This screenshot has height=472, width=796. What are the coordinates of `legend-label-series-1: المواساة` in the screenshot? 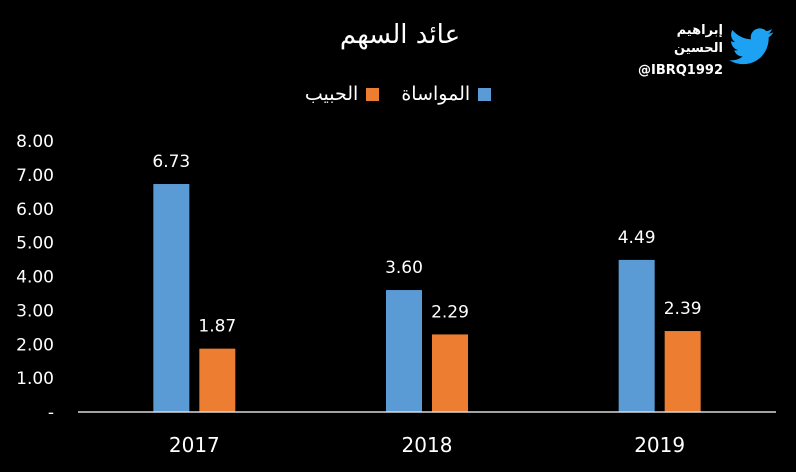 It's located at (436, 94).